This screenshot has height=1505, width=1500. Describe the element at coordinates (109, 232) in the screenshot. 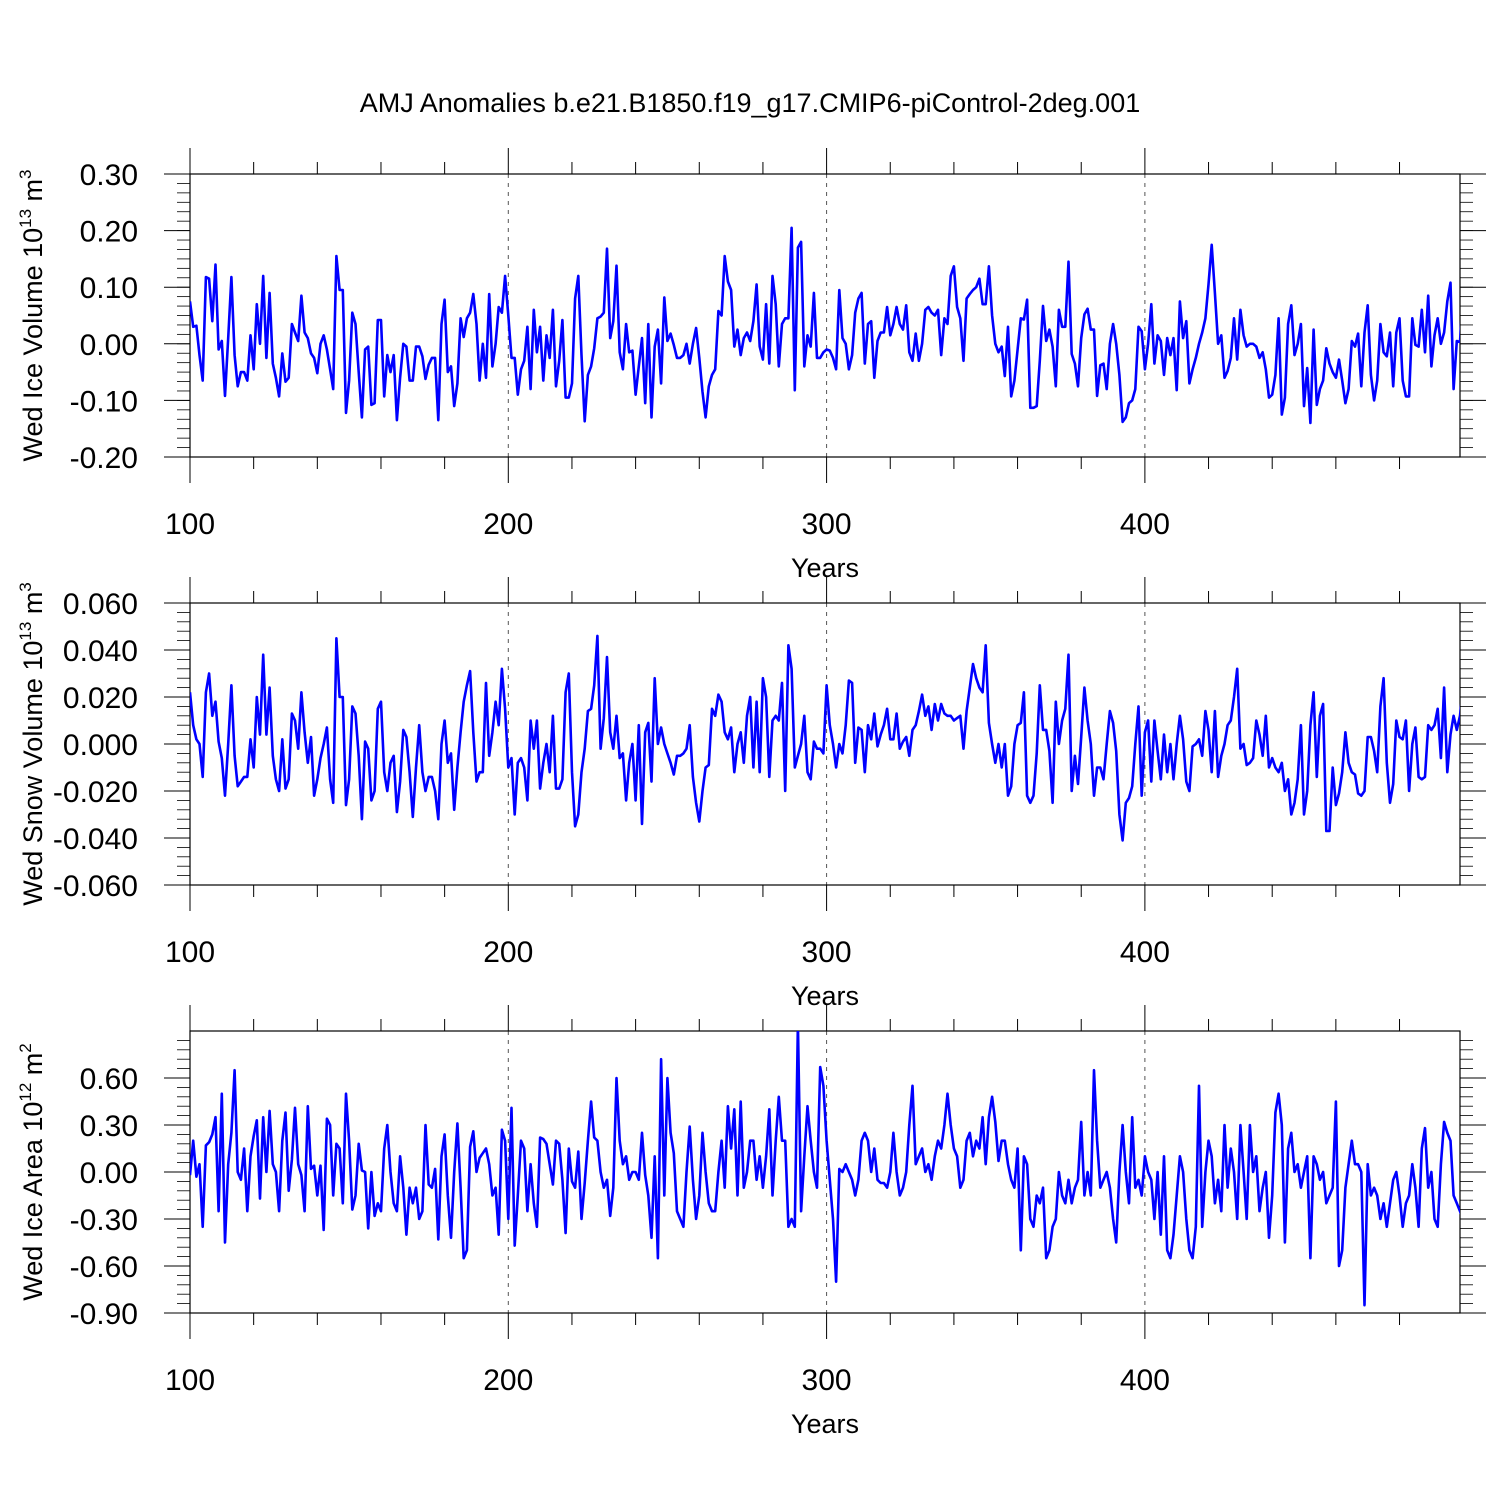

I see `y-tick-label: 0.20` at that location.